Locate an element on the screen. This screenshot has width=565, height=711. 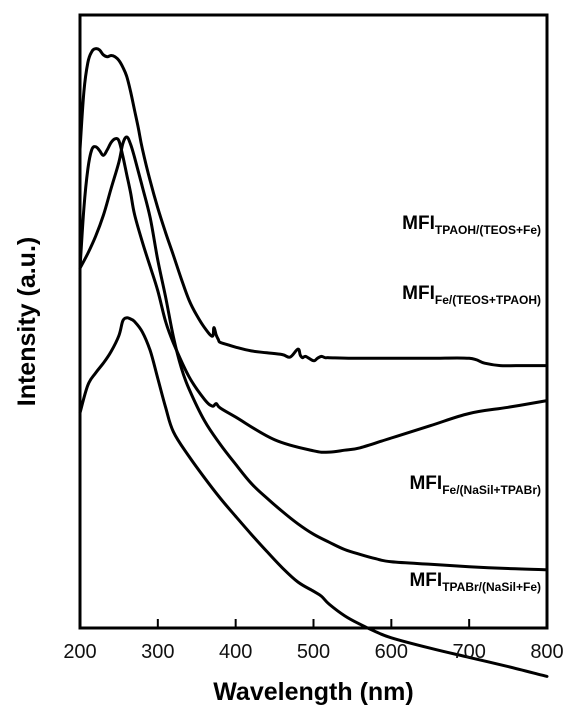
series-label-2: MFIFe/(TEOS+TPAOH) is located at coordinates (471, 295).